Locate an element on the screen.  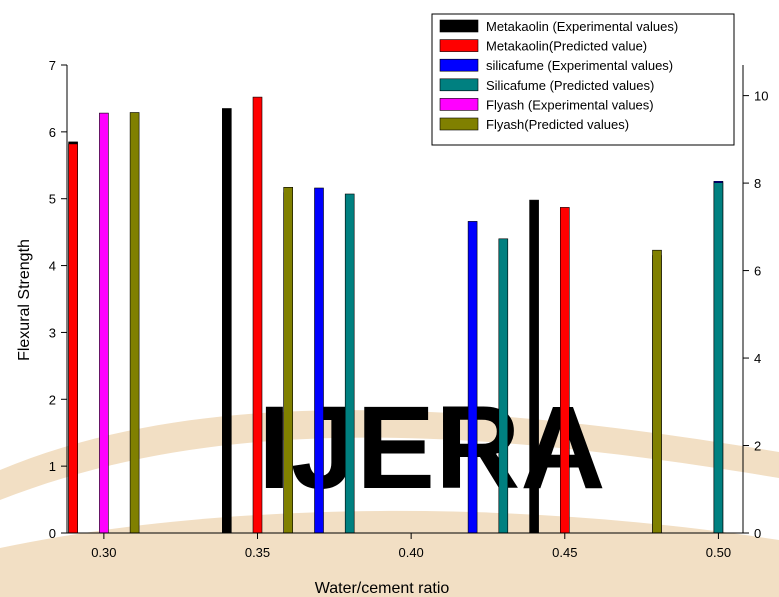
legend-label-silicafume-predicted: Silicafume (Predicted values) is located at coordinates (570, 85).